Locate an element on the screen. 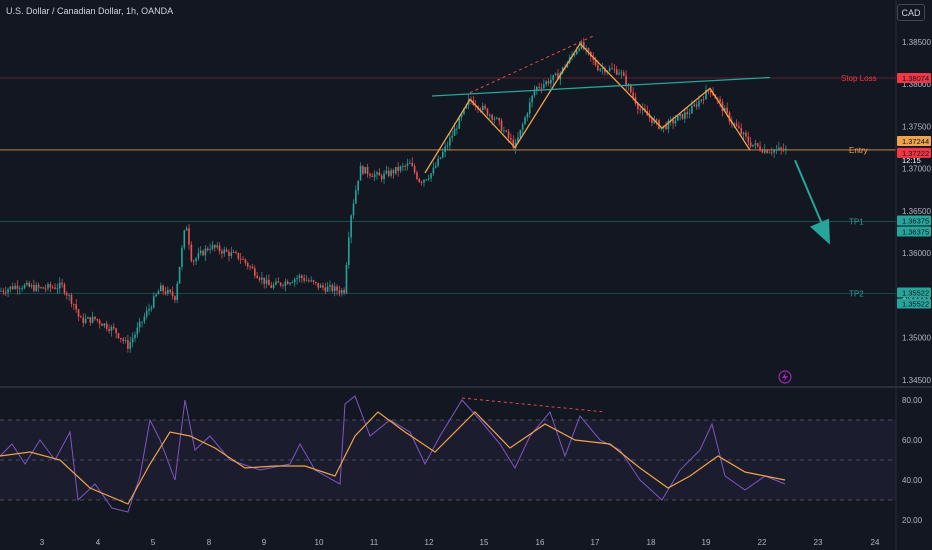 Image resolution: width=932 pixels, height=550 pixels. level-label: Stop Loss is located at coordinates (859, 78).